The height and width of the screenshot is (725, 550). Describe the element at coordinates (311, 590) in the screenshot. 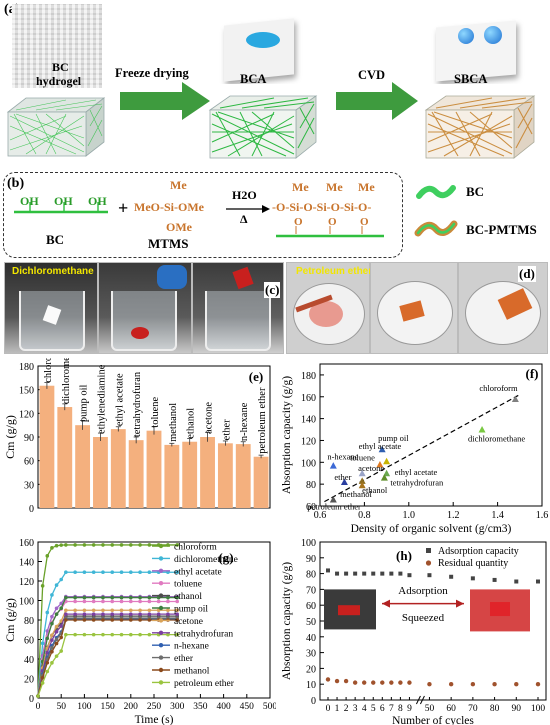

I see `y-tick-label: 70` at that location.